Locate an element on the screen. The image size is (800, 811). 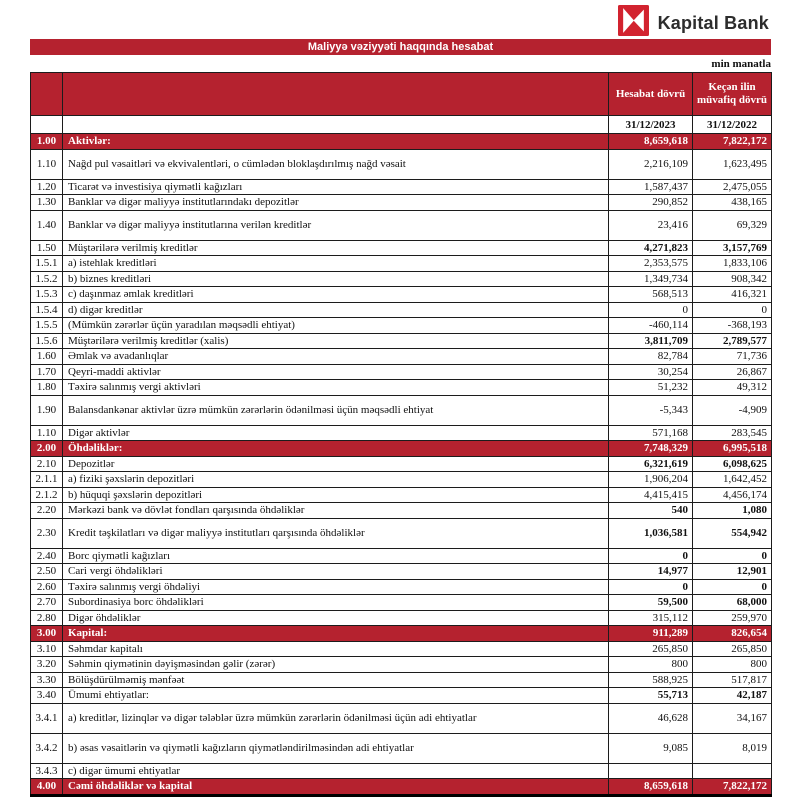
value-prior-period: 26,867 is located at coordinates (732, 371).